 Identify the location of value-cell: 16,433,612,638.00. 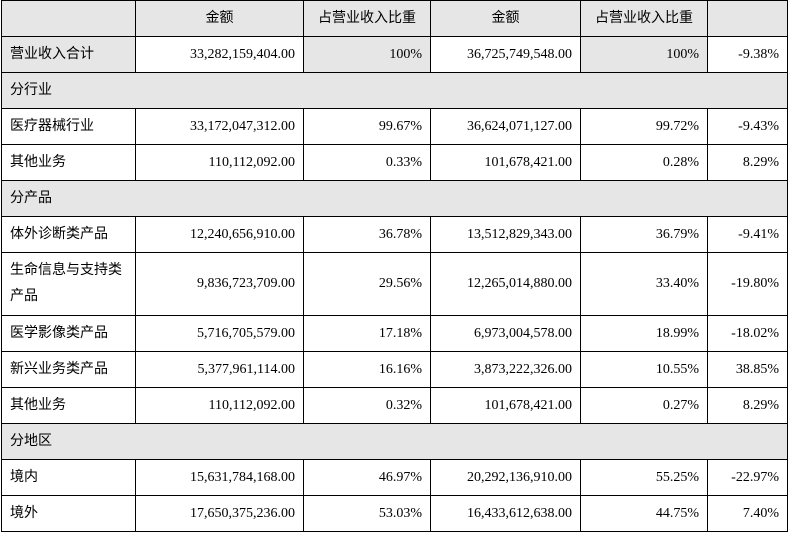
(505, 513).